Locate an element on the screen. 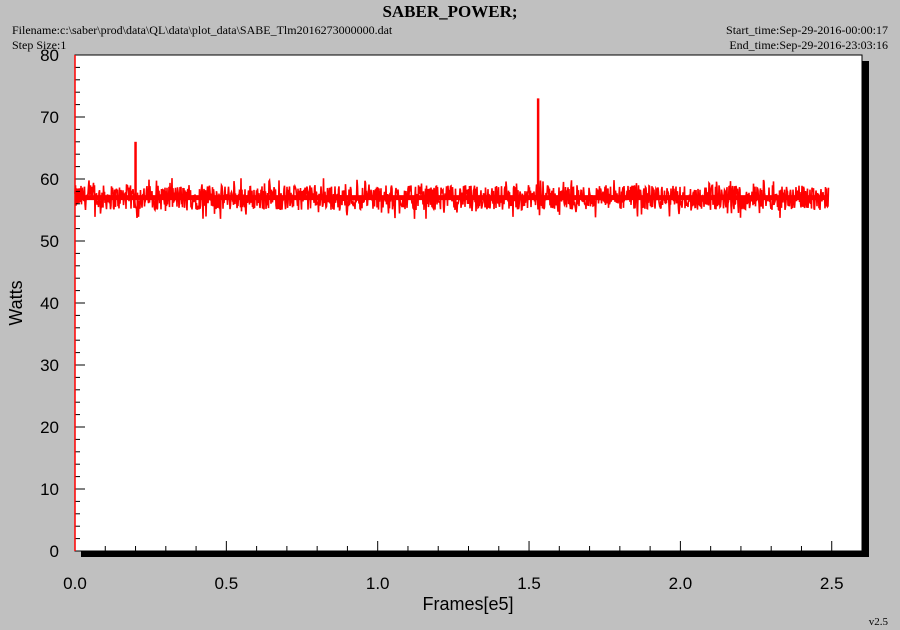 Image resolution: width=900 pixels, height=630 pixels. y-tick-label: 50 is located at coordinates (49, 241).